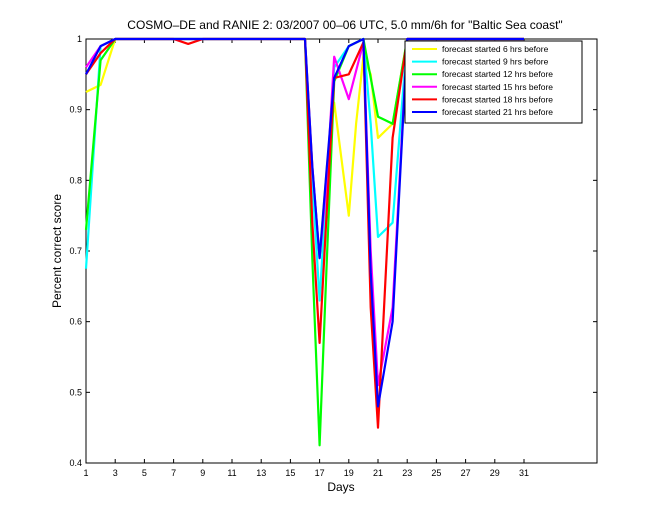  What do you see at coordinates (340, 487) in the screenshot?
I see `x-axis-label: Days` at bounding box center [340, 487].